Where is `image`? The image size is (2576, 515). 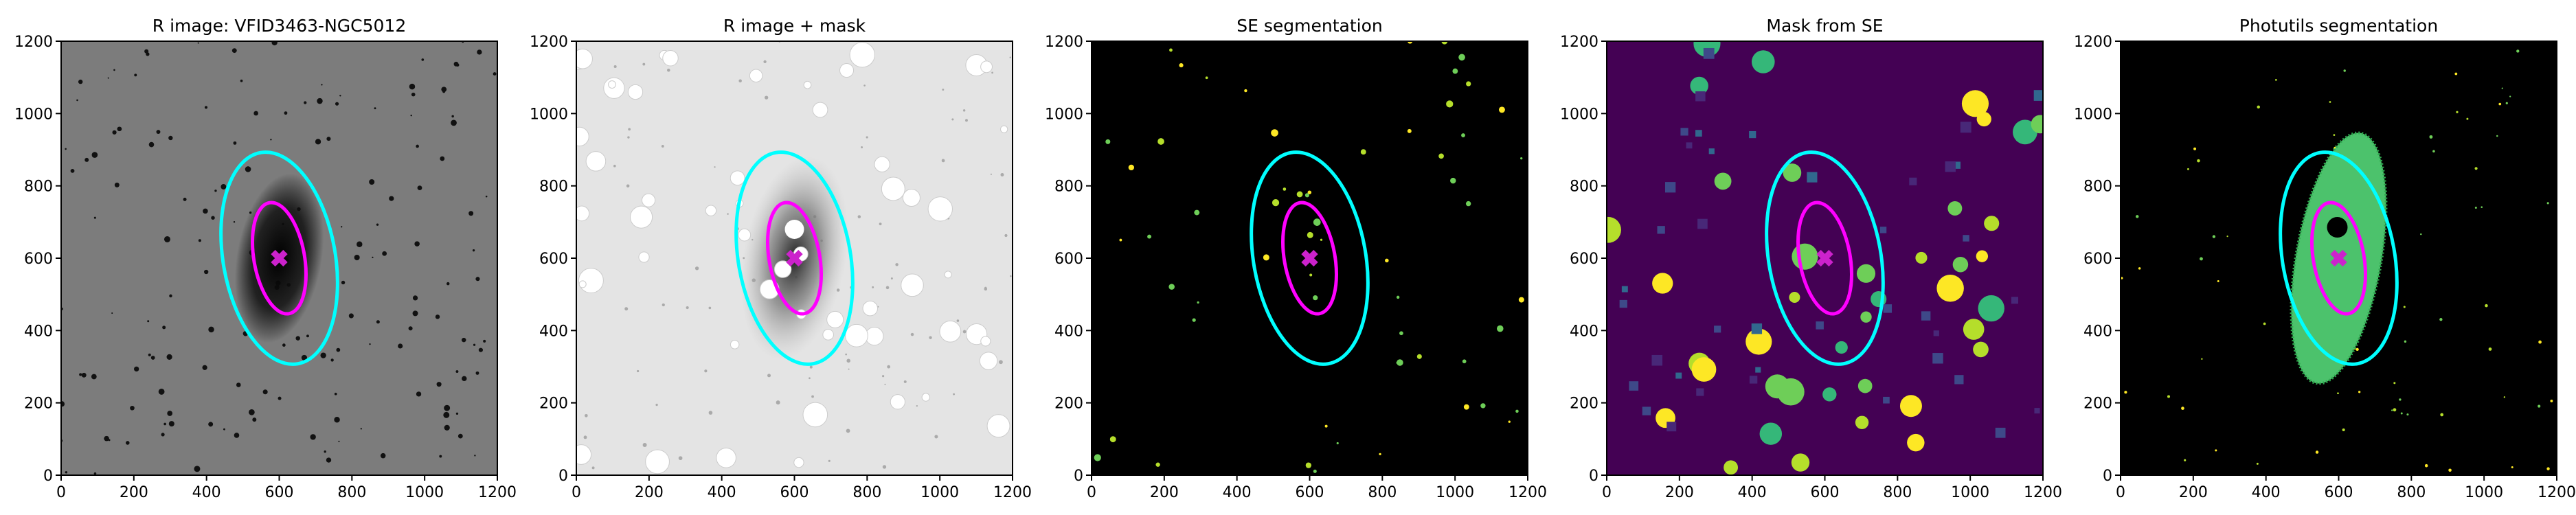
image is located at coordinates (1310, 258).